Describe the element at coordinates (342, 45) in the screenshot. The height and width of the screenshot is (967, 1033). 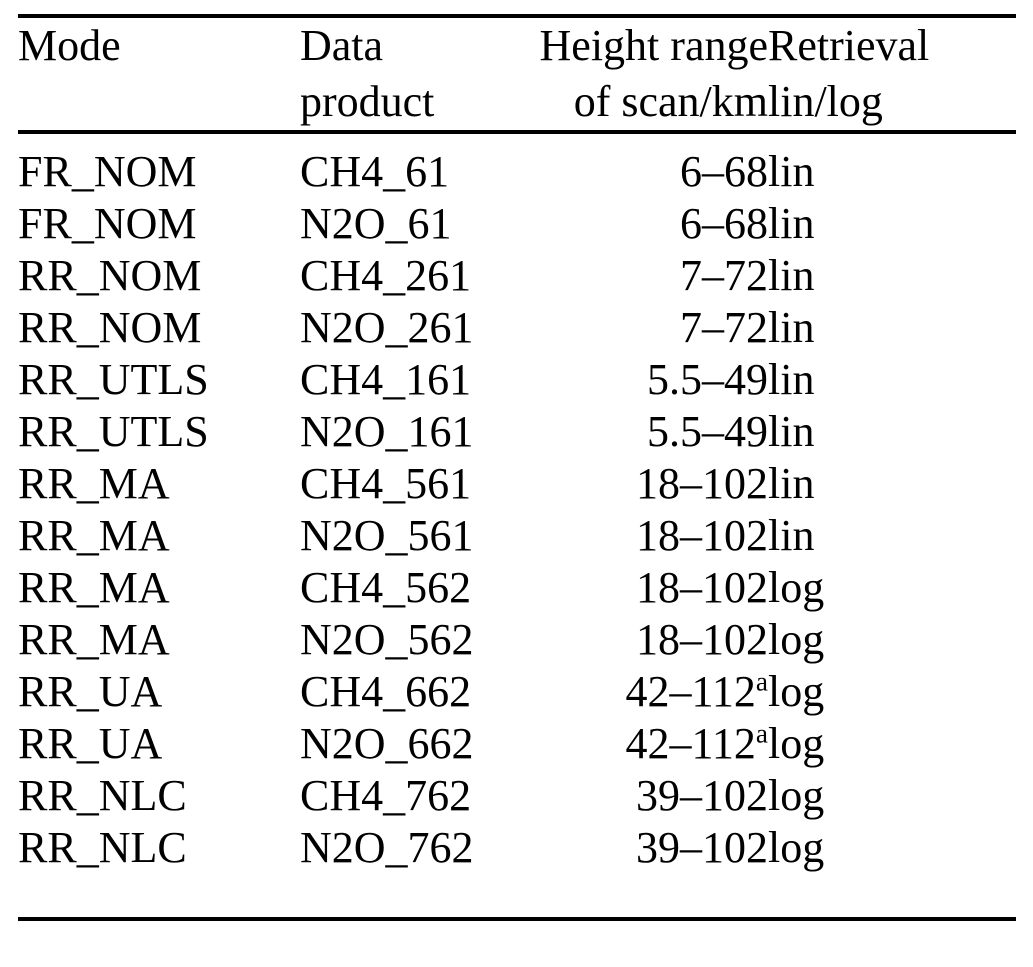
I see `data-product-header-line1: Data` at that location.